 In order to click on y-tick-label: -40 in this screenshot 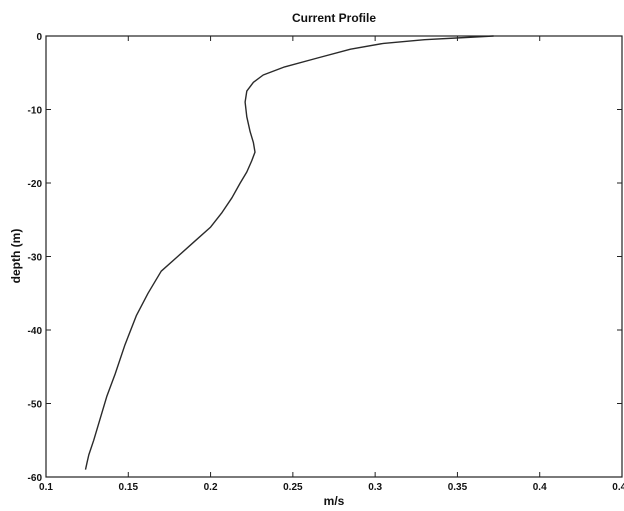, I will do `click(35, 331)`.